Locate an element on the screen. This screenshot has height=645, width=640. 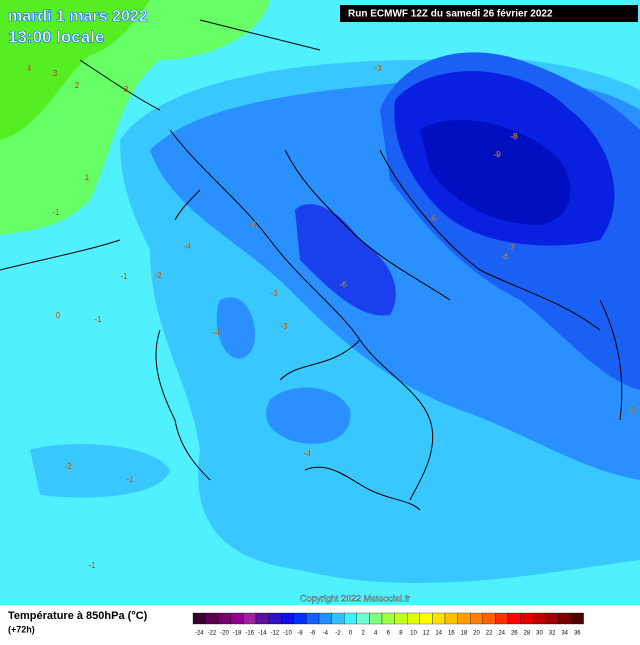
contour-label: 4 is located at coordinates (29, 68).